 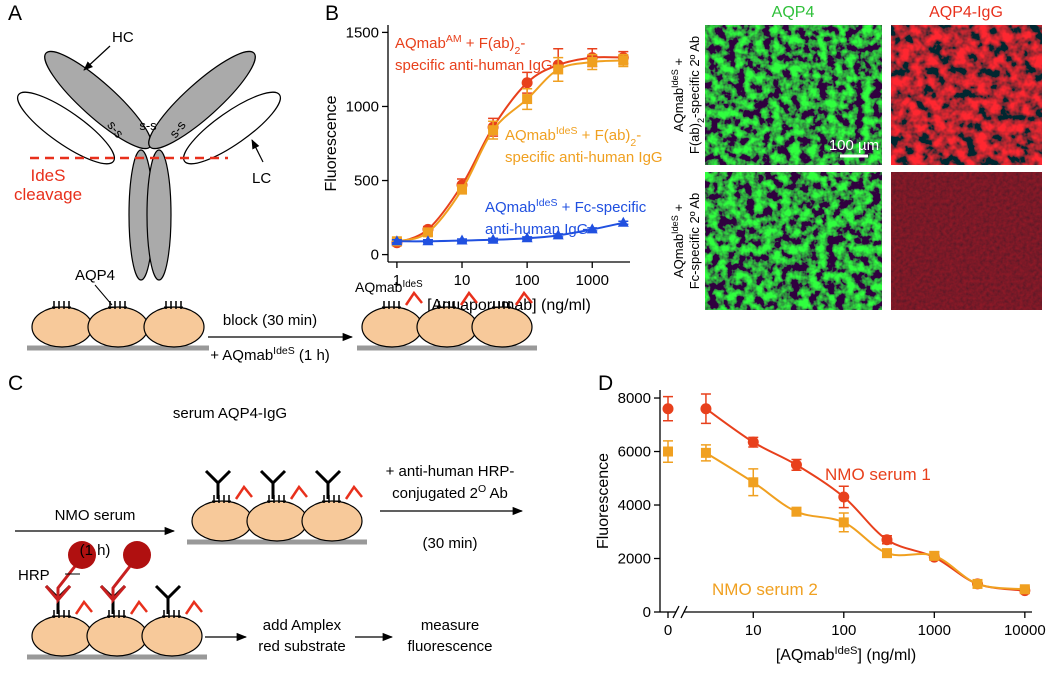 I want to click on x-tick-label: 10000, so click(x=1025, y=630).